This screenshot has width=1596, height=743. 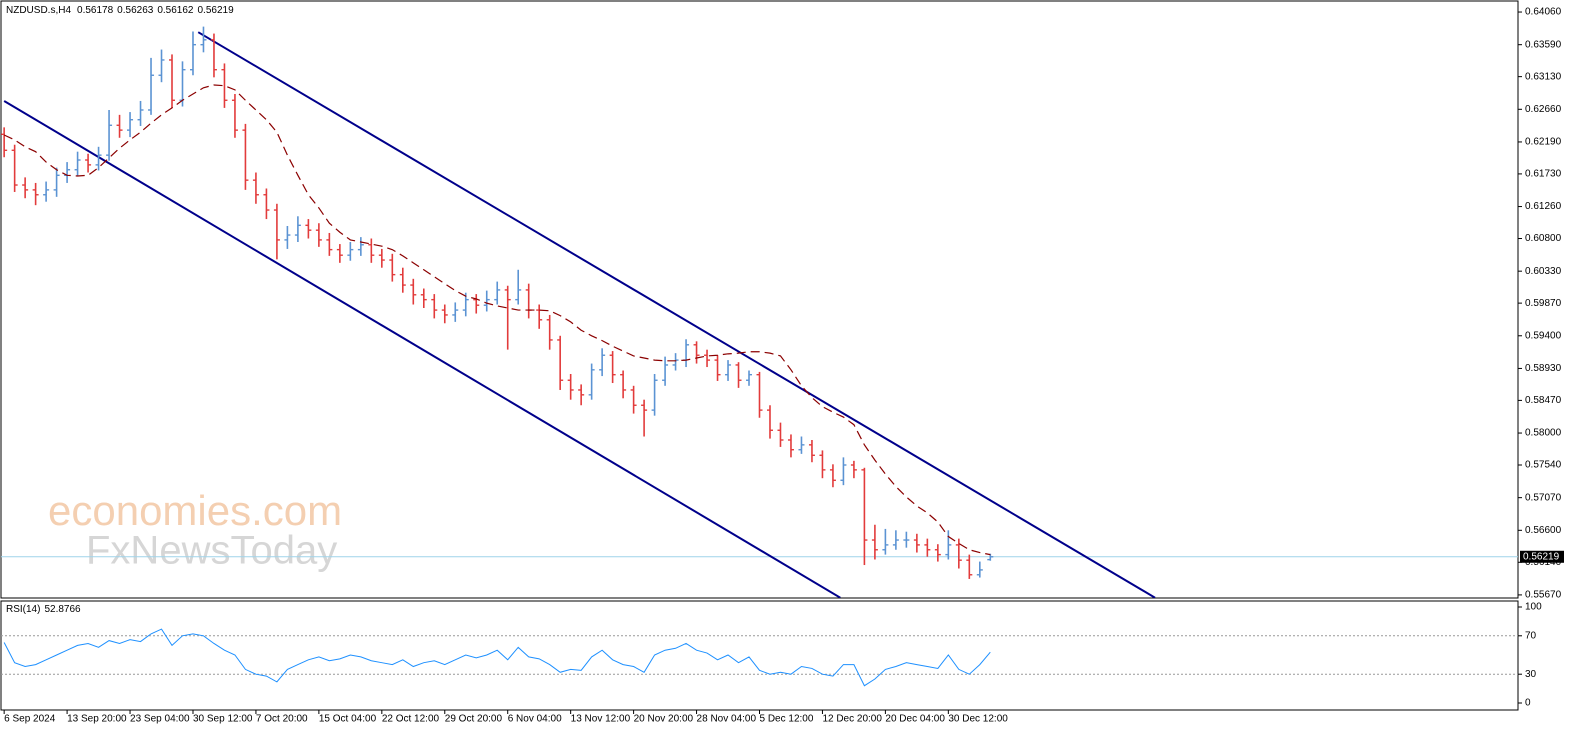 What do you see at coordinates (1543, 400) in the screenshot?
I see `y-tick-label: 0.58470` at bounding box center [1543, 400].